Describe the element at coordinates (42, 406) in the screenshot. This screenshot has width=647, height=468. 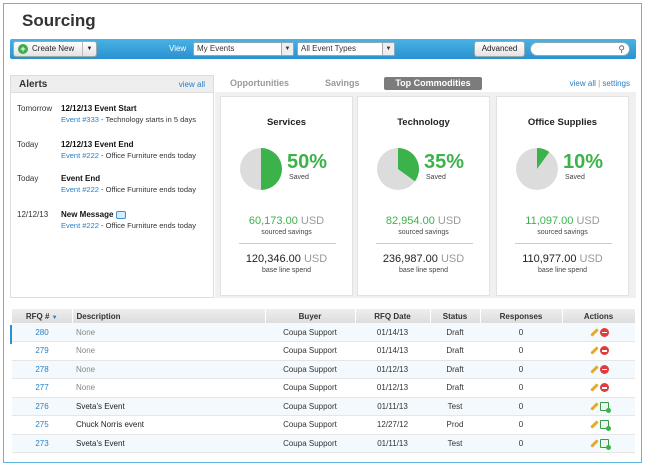
I see `rfq-link: 276` at that location.